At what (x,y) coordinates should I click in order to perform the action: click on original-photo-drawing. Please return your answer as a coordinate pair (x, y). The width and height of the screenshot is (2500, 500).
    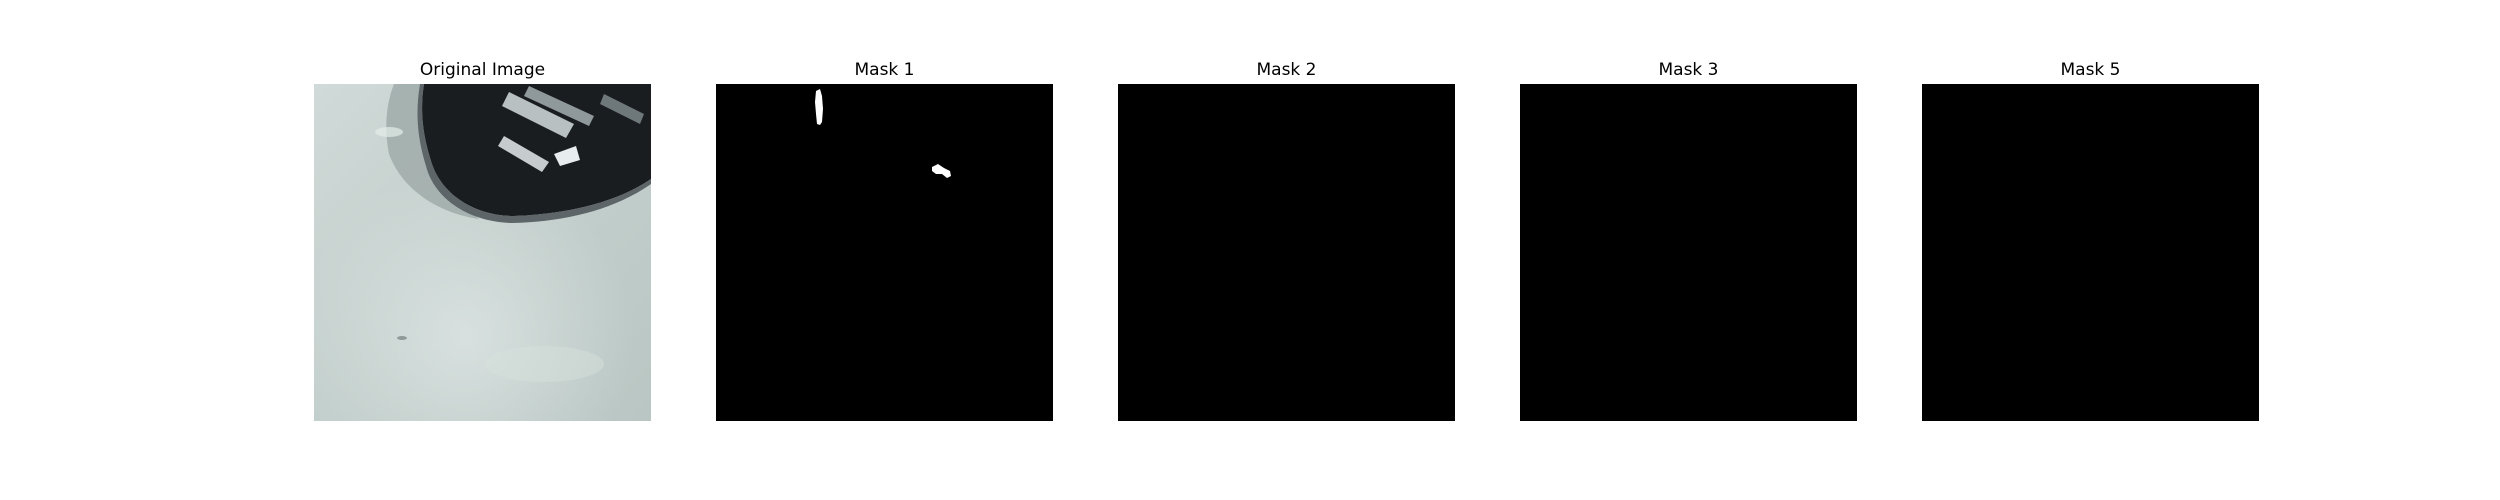
    Looking at the image, I should click on (482, 252).